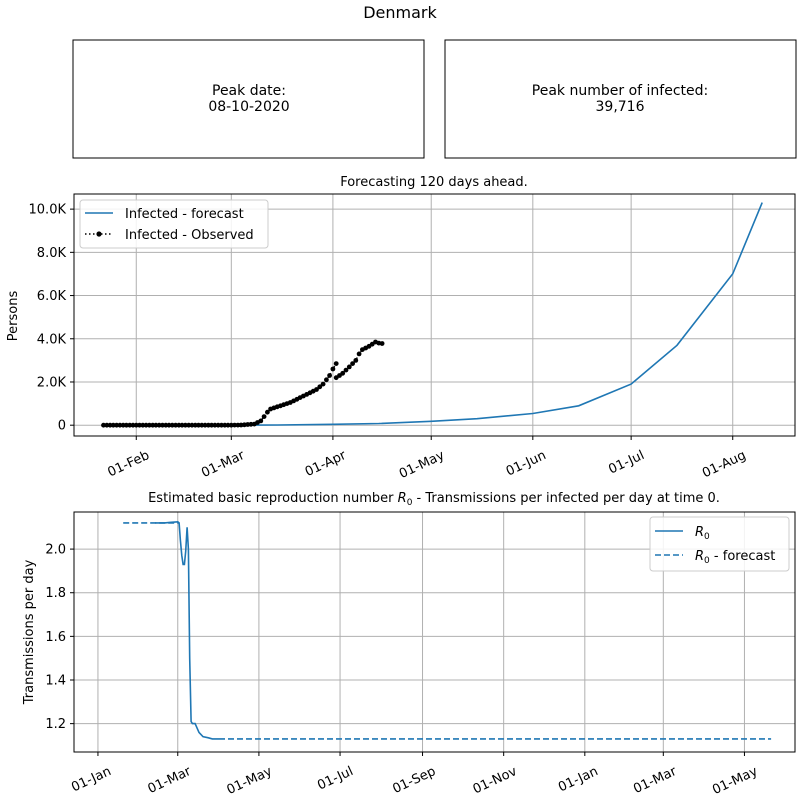 The width and height of the screenshot is (800, 800). What do you see at coordinates (55, 681) in the screenshot?
I see `y-tick-label: 1.4` at bounding box center [55, 681].